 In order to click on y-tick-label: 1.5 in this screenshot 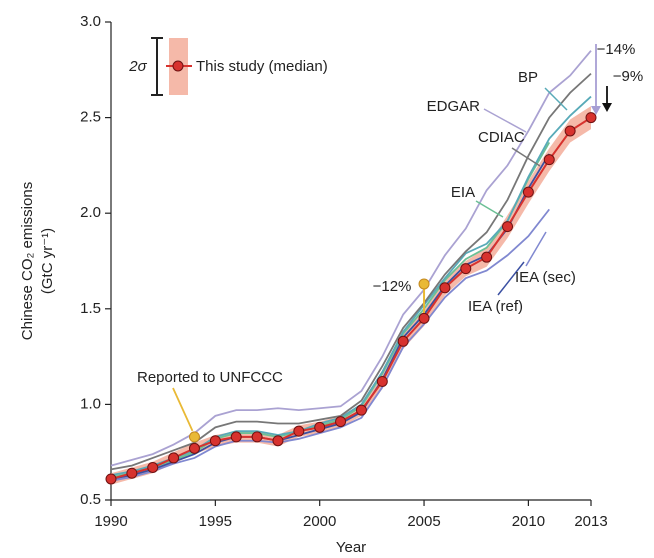, I will do `click(90, 308)`.